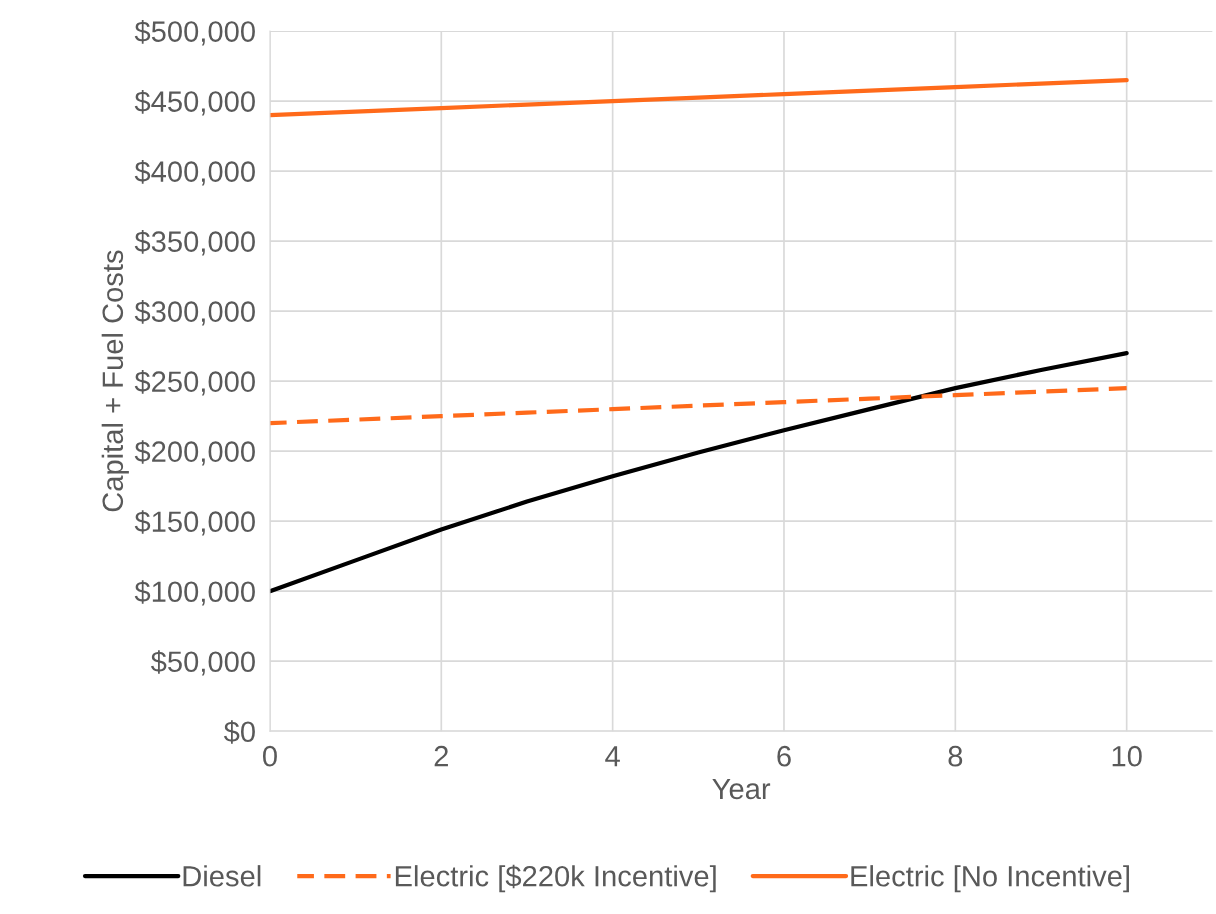 This screenshot has width=1216, height=914. What do you see at coordinates (741, 789) in the screenshot?
I see `x-axis-title: Year` at bounding box center [741, 789].